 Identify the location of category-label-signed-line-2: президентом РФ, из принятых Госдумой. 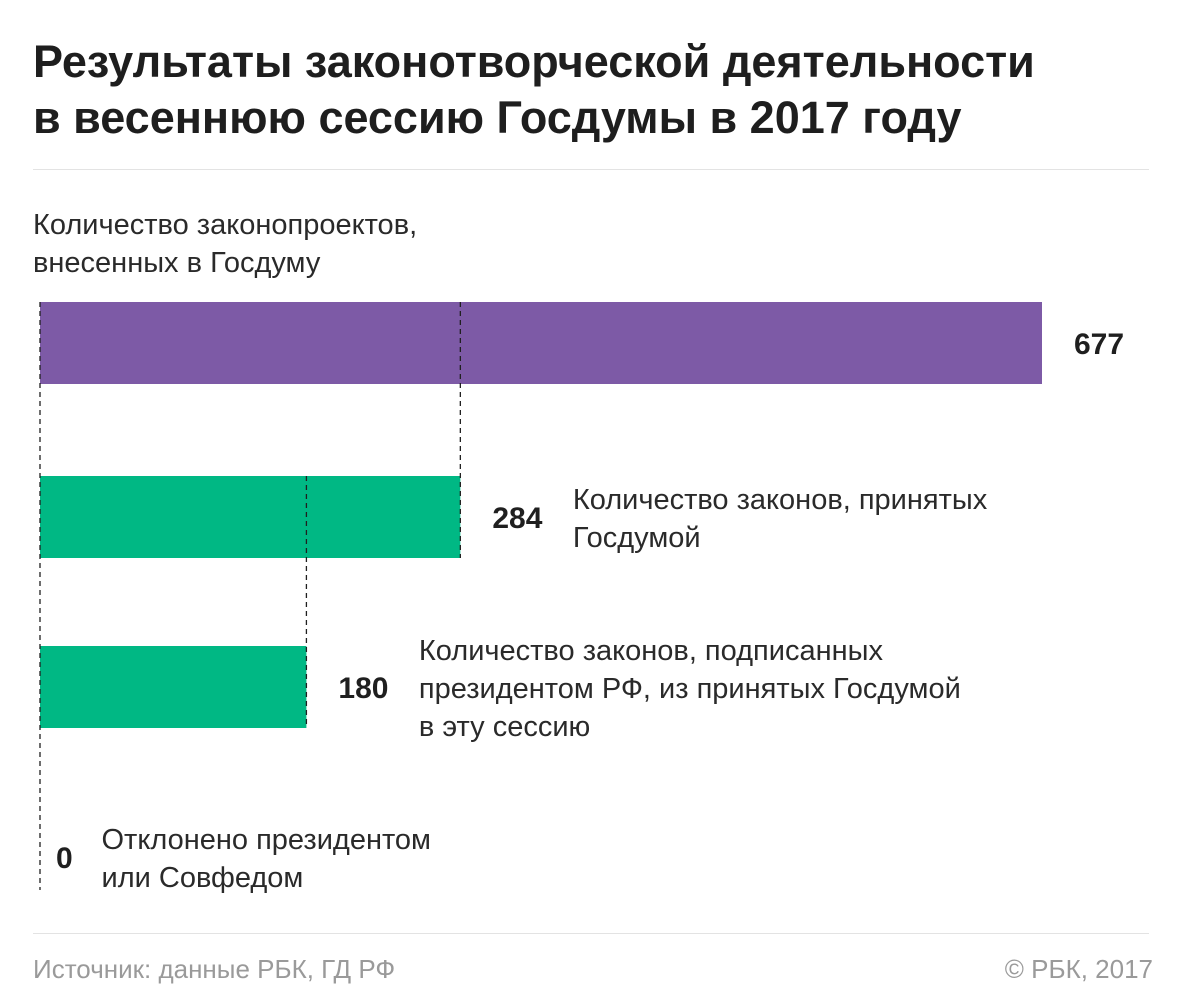
(690, 689).